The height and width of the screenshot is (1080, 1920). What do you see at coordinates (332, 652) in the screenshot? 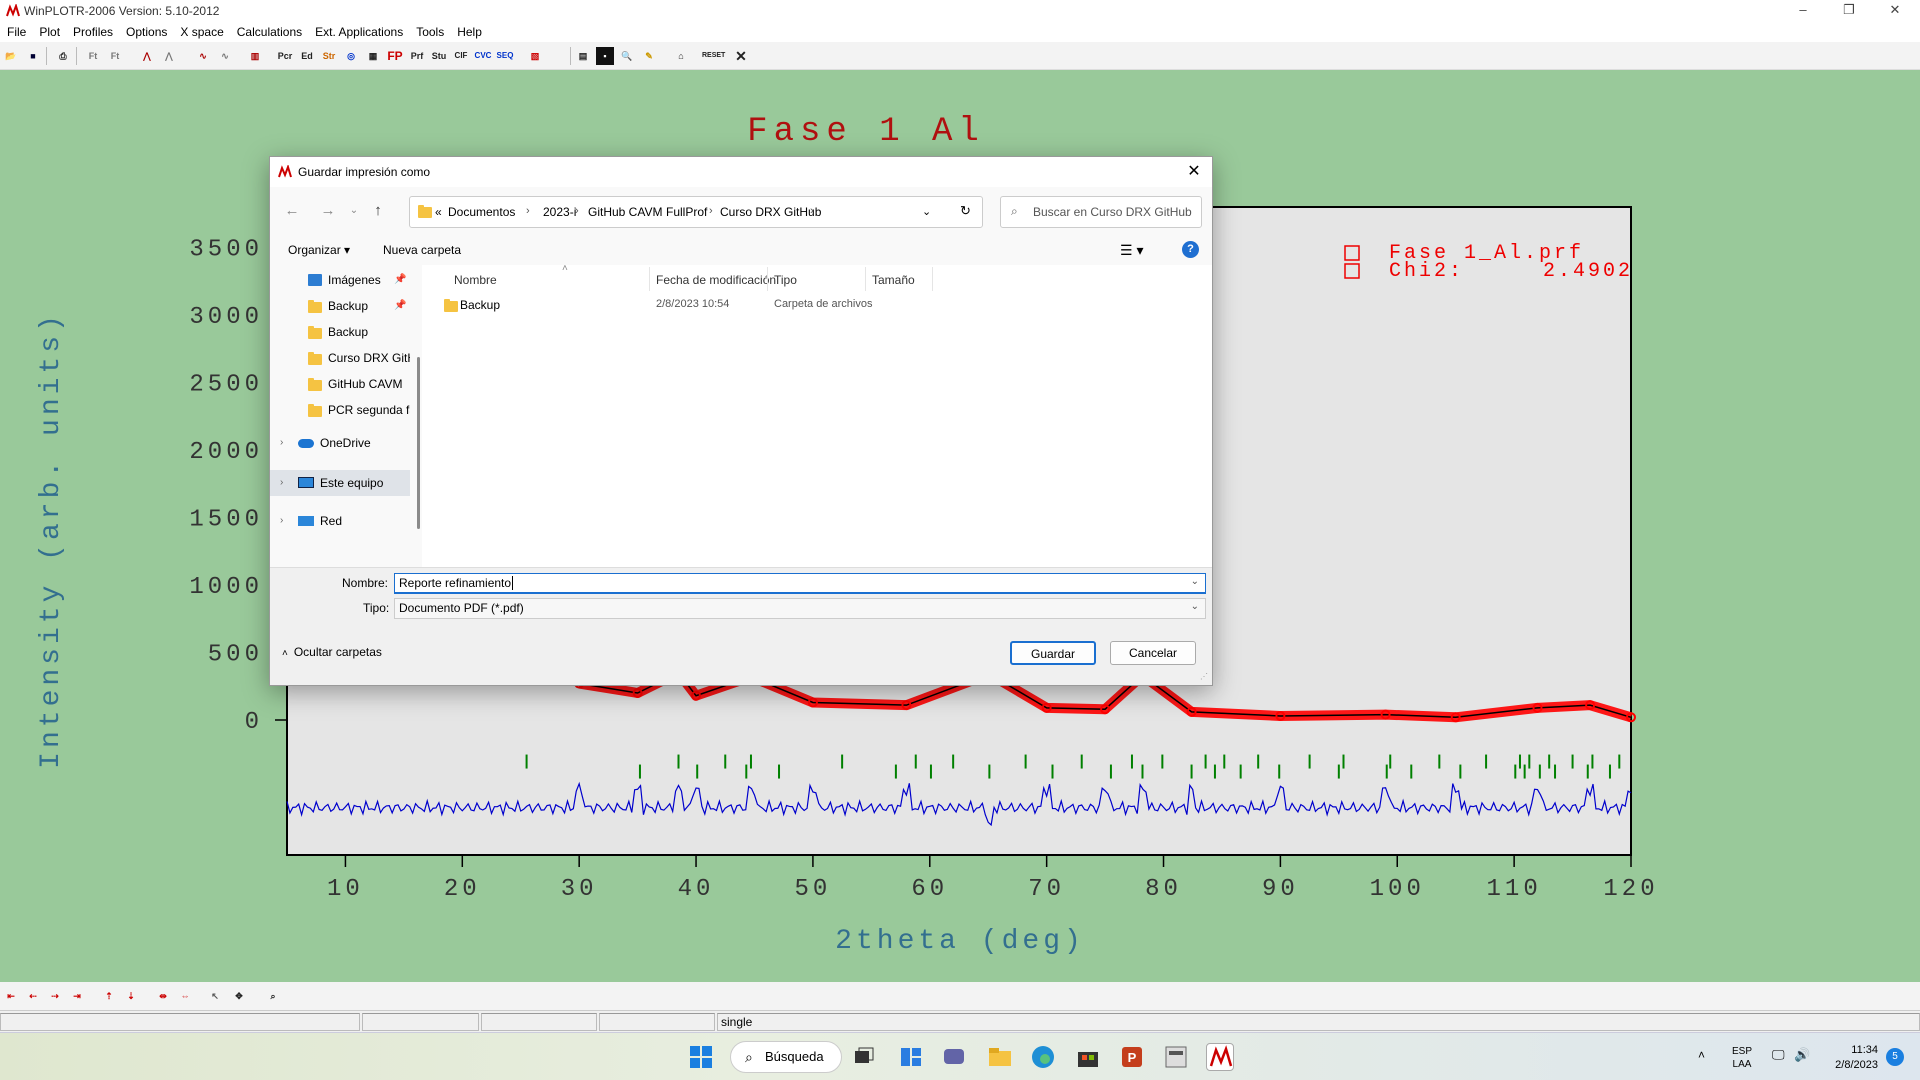
I see `hide-folders-toggle: ˄ Ocultar carpetas` at bounding box center [332, 652].